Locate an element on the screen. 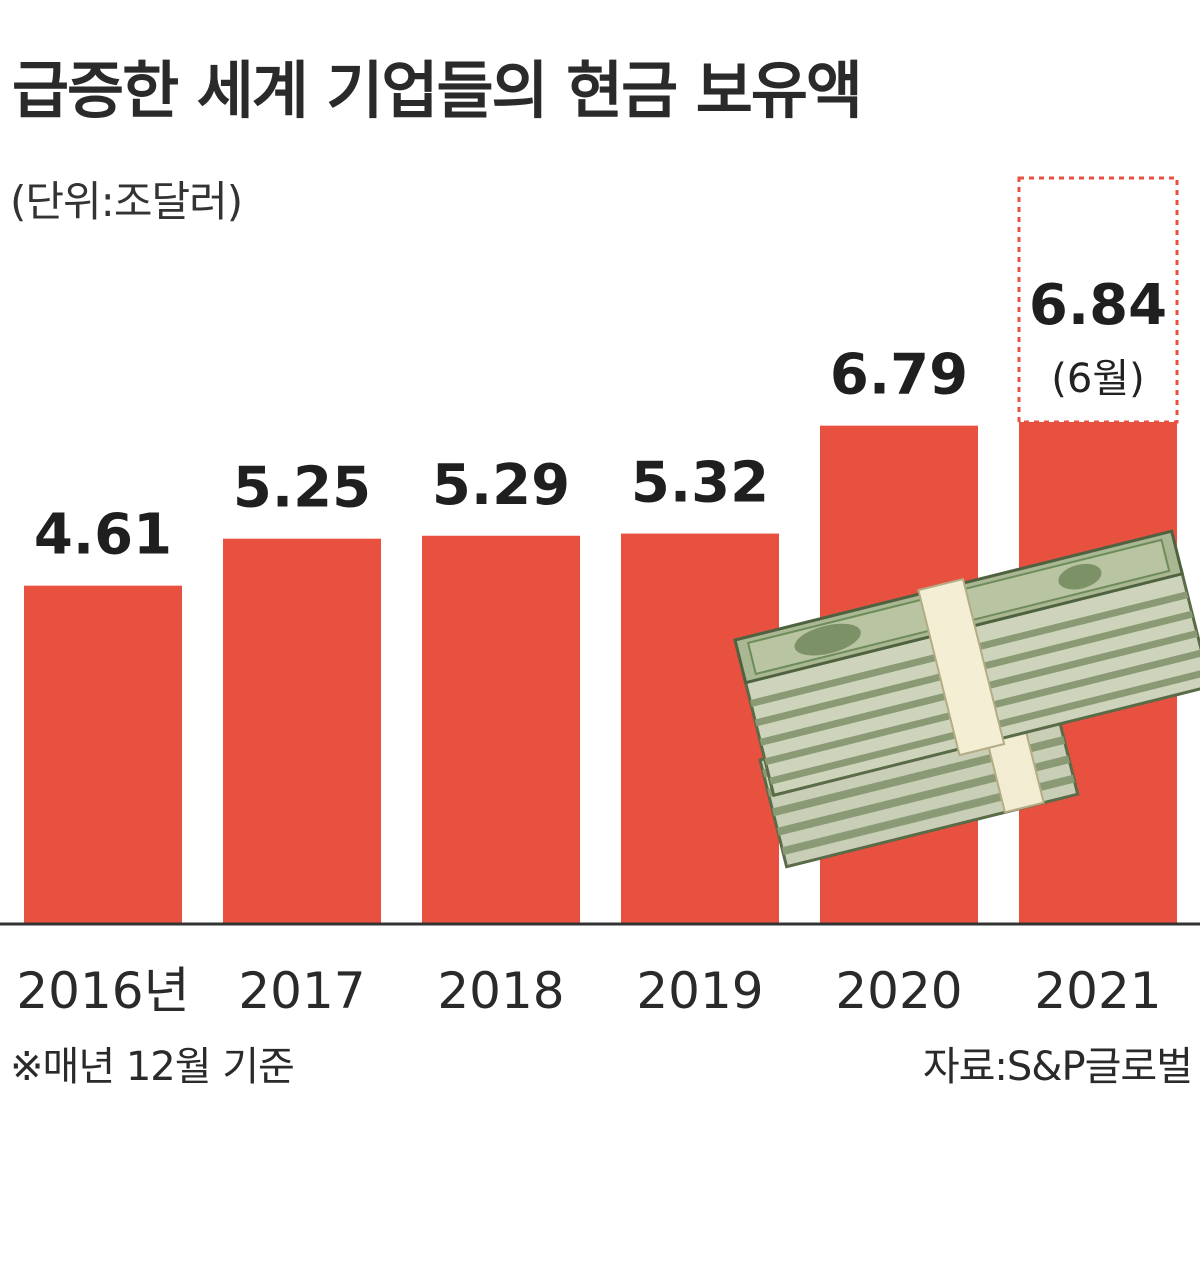 Image resolution: width=1200 pixels, height=1280 pixels. x-tick-2016: 2016년 is located at coordinates (102, 991).